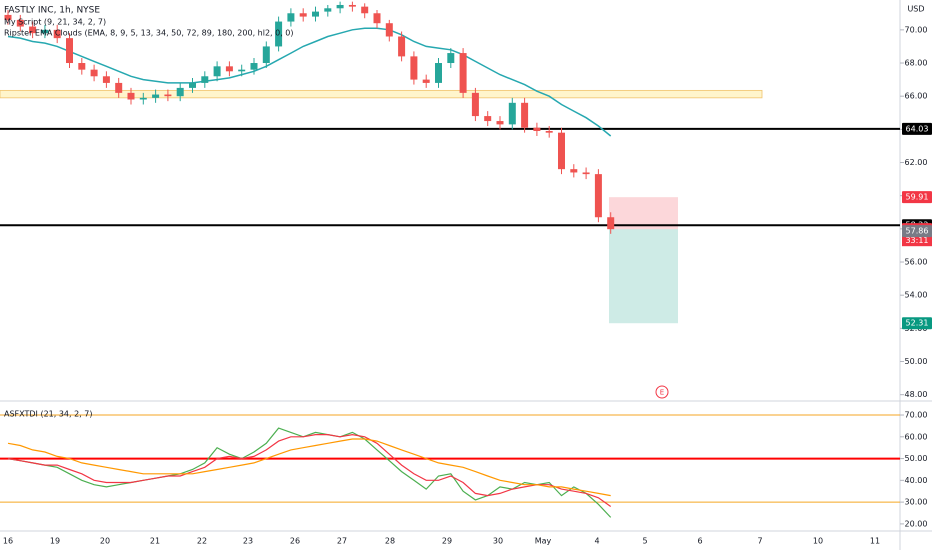 This screenshot has height=550, width=932. What do you see at coordinates (915, 9) in the screenshot?
I see `currency: USD` at bounding box center [915, 9].